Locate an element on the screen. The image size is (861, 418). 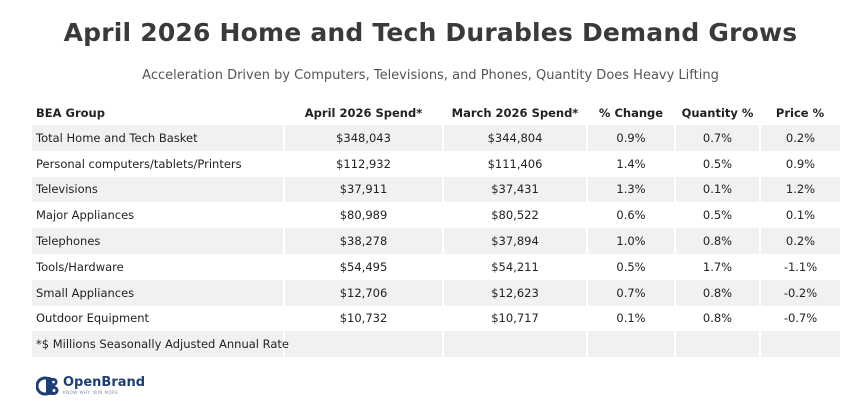
header-price-pct: Price % is located at coordinates (800, 112).